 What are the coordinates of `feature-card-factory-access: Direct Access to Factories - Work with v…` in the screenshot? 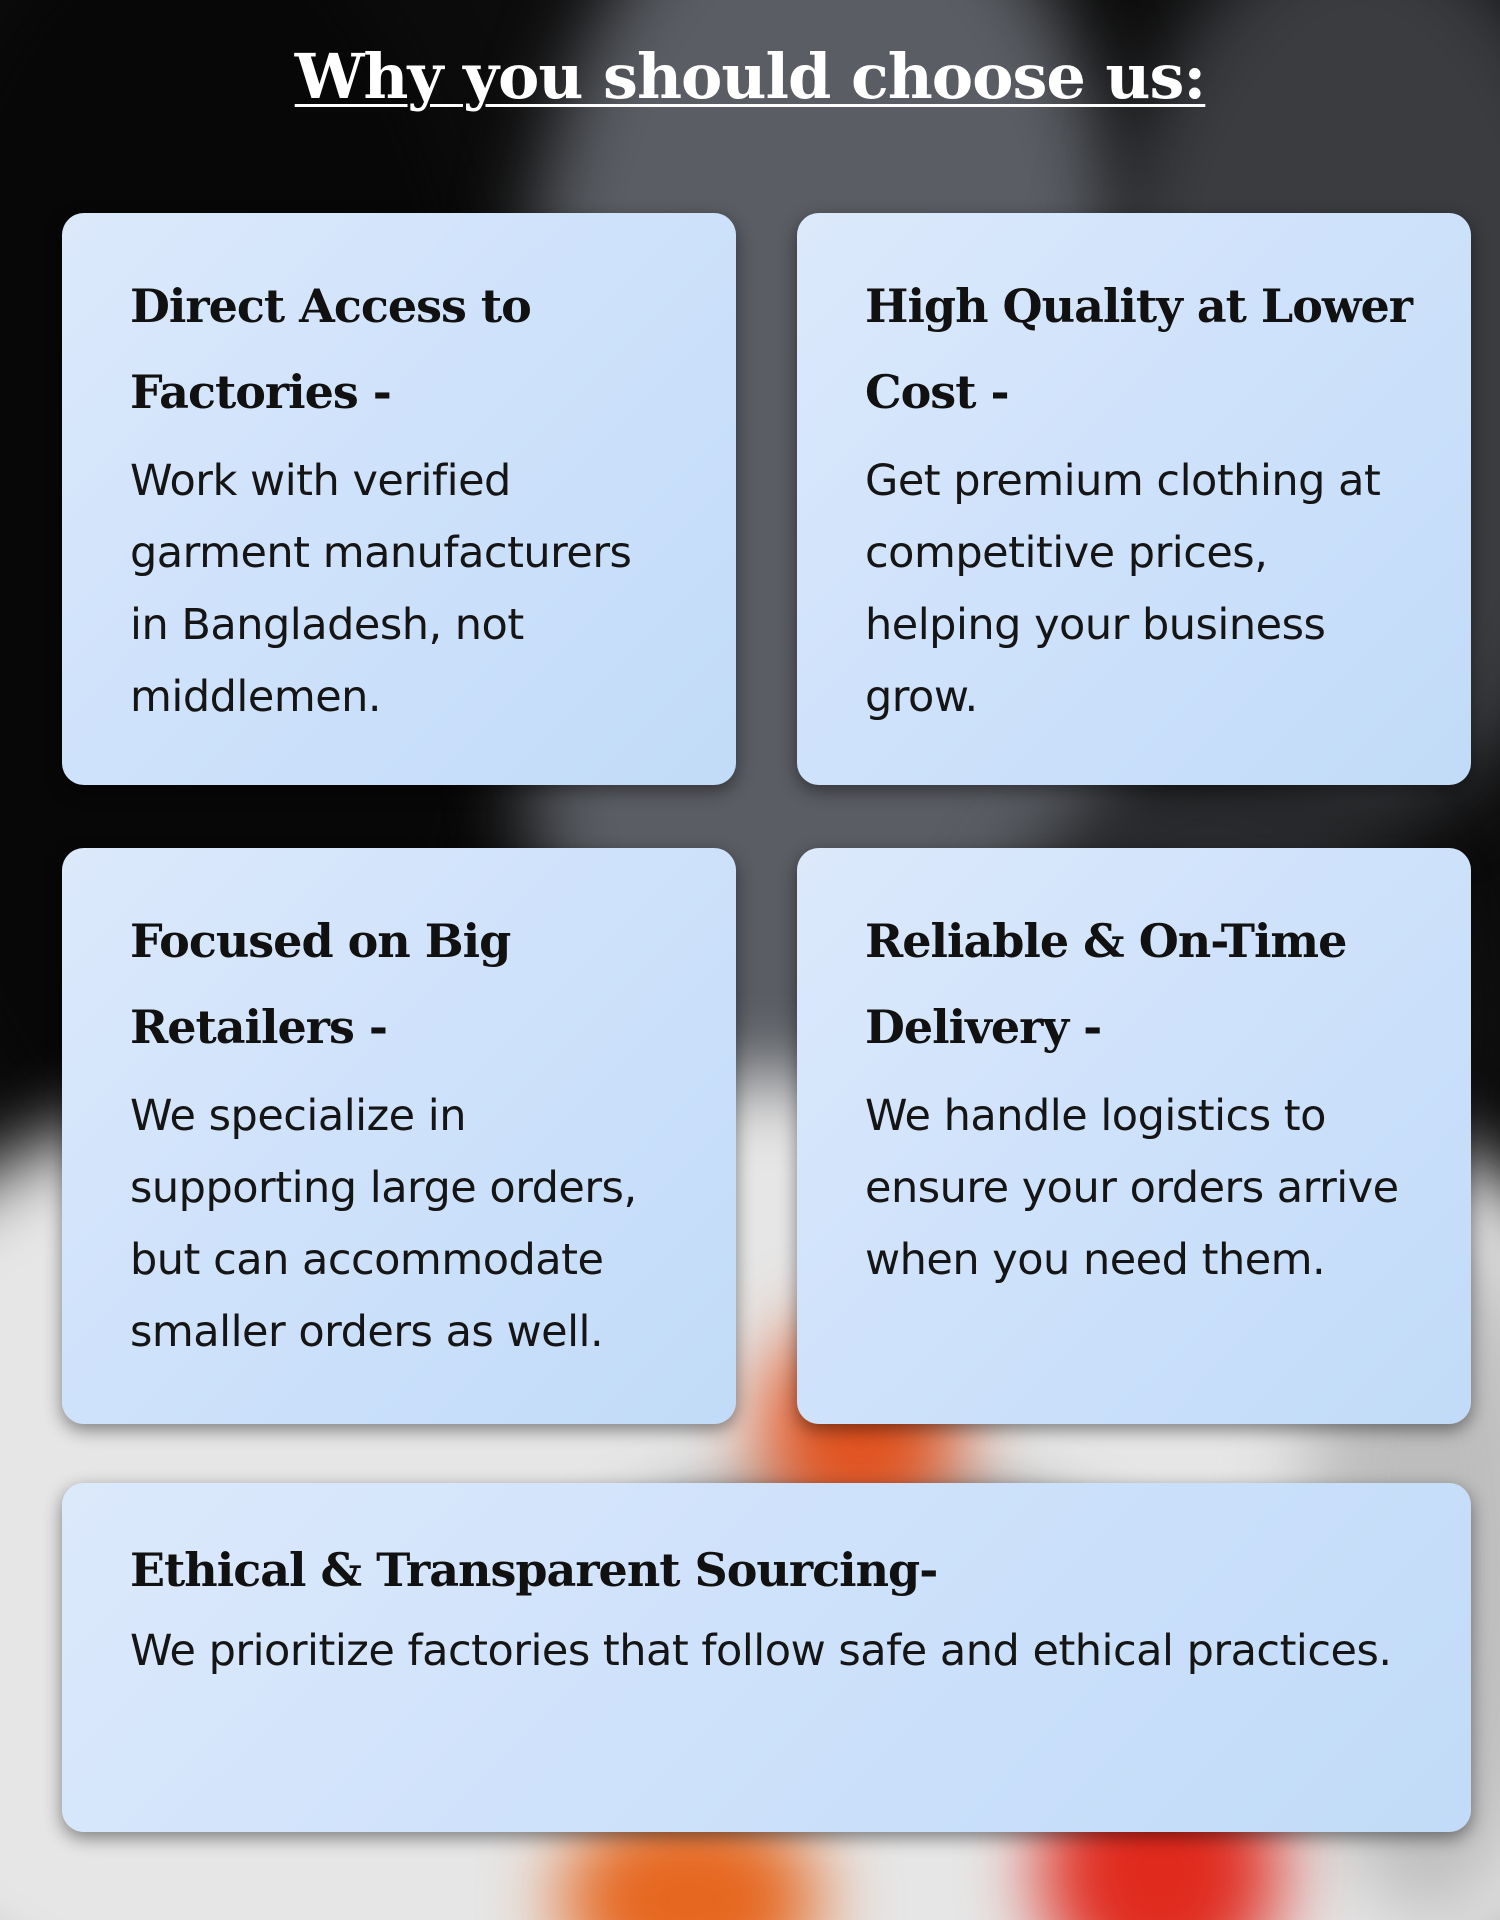 It's located at (399, 499).